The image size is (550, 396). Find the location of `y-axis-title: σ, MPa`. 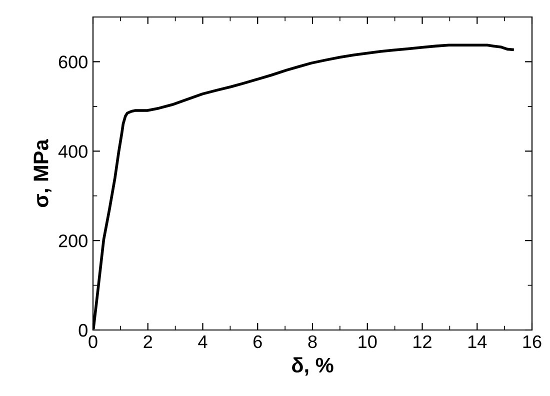

y-axis-title: σ, MPa is located at coordinates (43, 173).